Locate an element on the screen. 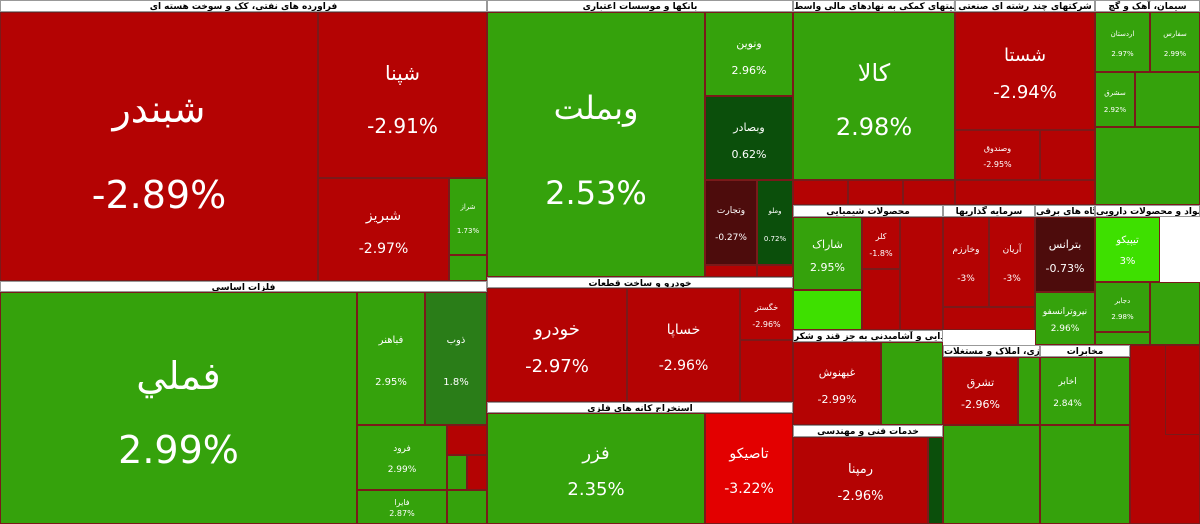 The height and width of the screenshot is (524, 1200). stock-tile: خساپا -2.96% is located at coordinates (683, 345).